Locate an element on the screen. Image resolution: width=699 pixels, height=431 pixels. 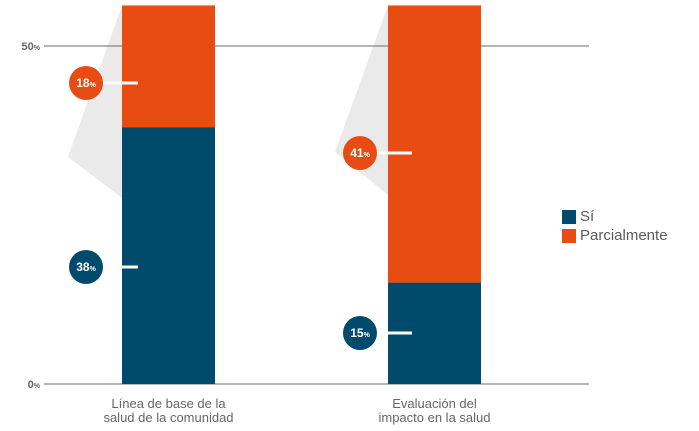
legend-item-parcialmente: Parcialmente is located at coordinates (615, 235).